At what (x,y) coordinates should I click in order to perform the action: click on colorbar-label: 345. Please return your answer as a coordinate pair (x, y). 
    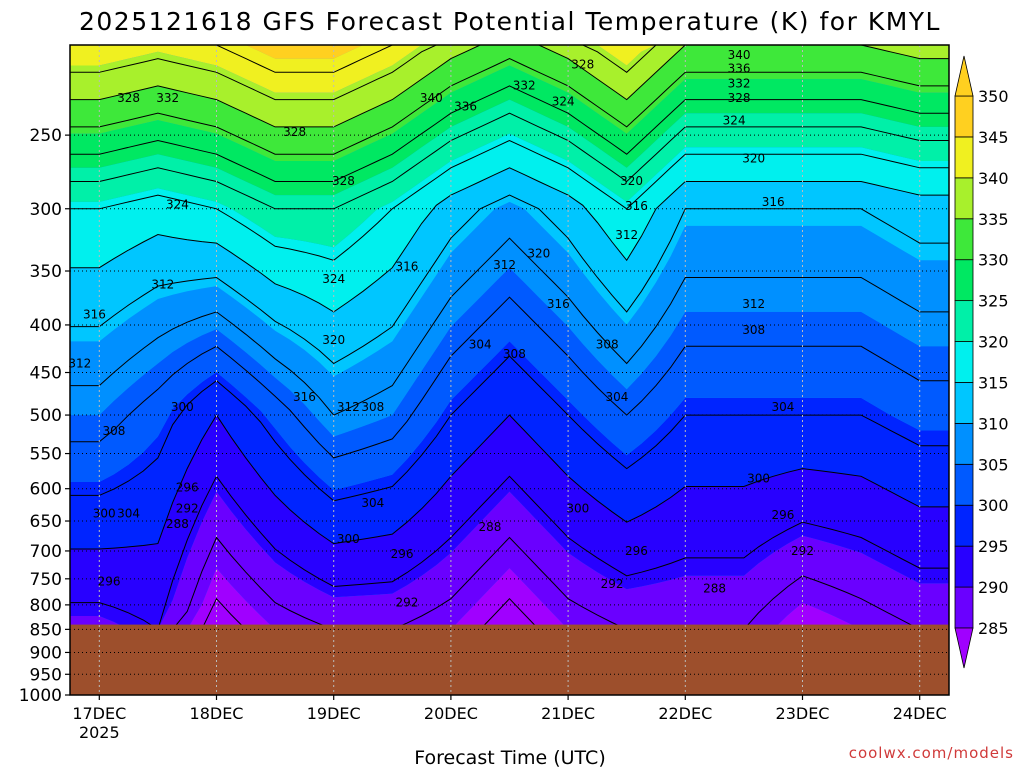
    Looking at the image, I should click on (993, 137).